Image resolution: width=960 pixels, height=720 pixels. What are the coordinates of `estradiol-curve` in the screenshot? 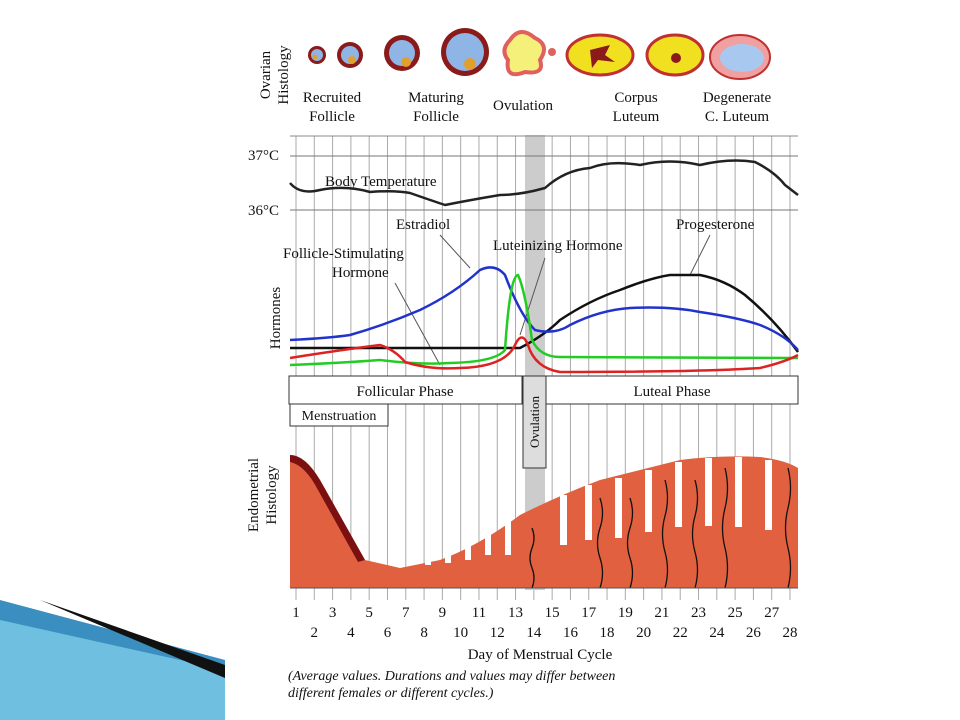 It's located at (544, 308).